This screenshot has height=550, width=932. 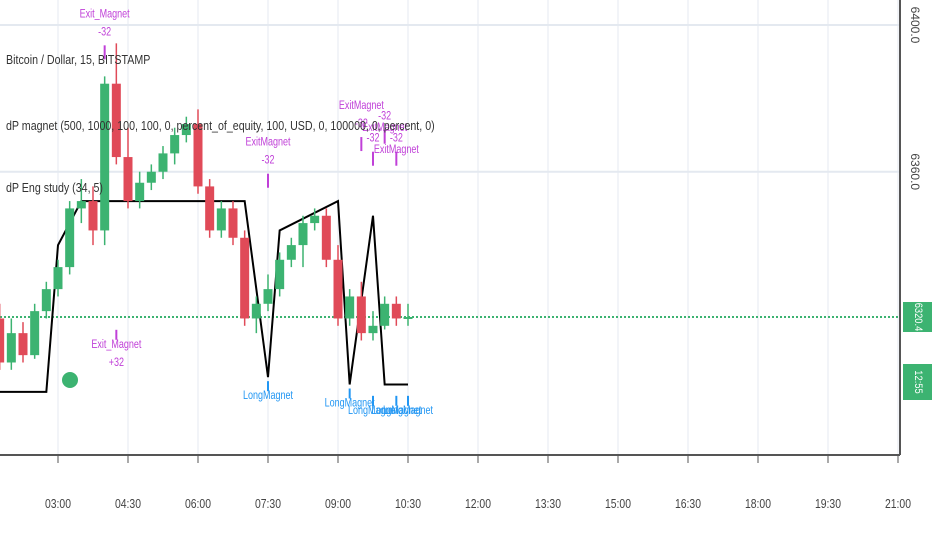 I want to click on last-price-label: 6320.4, so click(x=917, y=317).